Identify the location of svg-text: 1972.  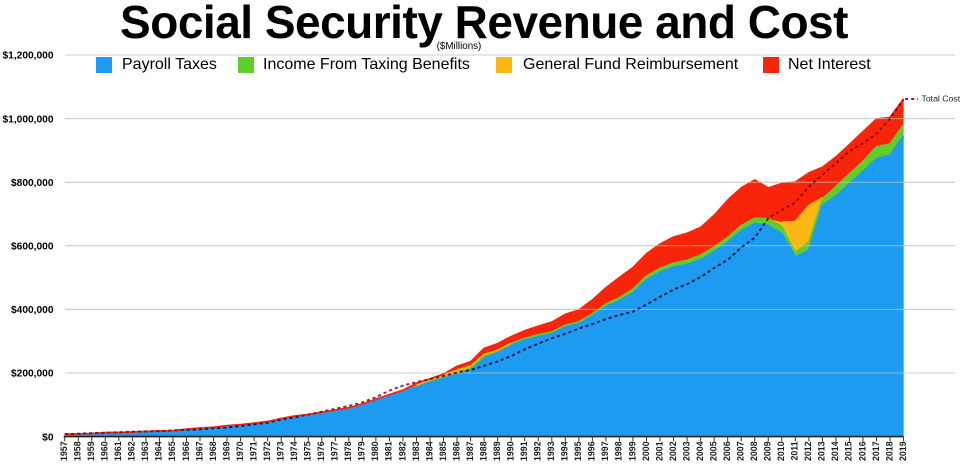
(267, 451).